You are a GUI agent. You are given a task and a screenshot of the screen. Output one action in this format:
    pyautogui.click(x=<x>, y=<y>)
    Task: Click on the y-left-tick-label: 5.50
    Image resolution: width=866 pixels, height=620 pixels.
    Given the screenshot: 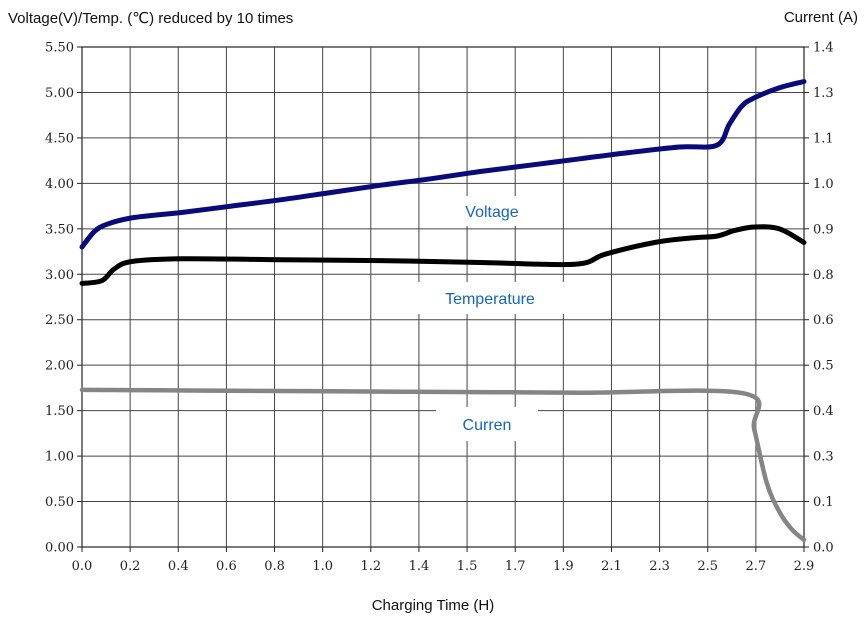 What is the action you would take?
    pyautogui.click(x=59, y=48)
    